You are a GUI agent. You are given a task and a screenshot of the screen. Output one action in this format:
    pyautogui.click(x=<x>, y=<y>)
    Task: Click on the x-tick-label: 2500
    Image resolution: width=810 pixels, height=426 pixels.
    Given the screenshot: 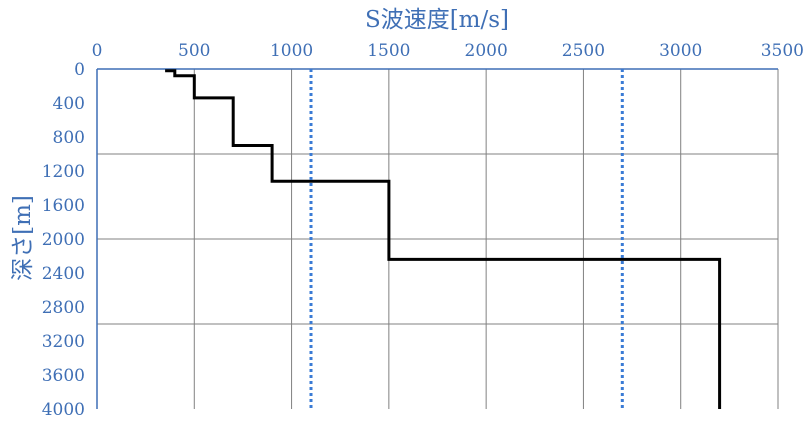 What is the action you would take?
    pyautogui.click(x=583, y=51)
    